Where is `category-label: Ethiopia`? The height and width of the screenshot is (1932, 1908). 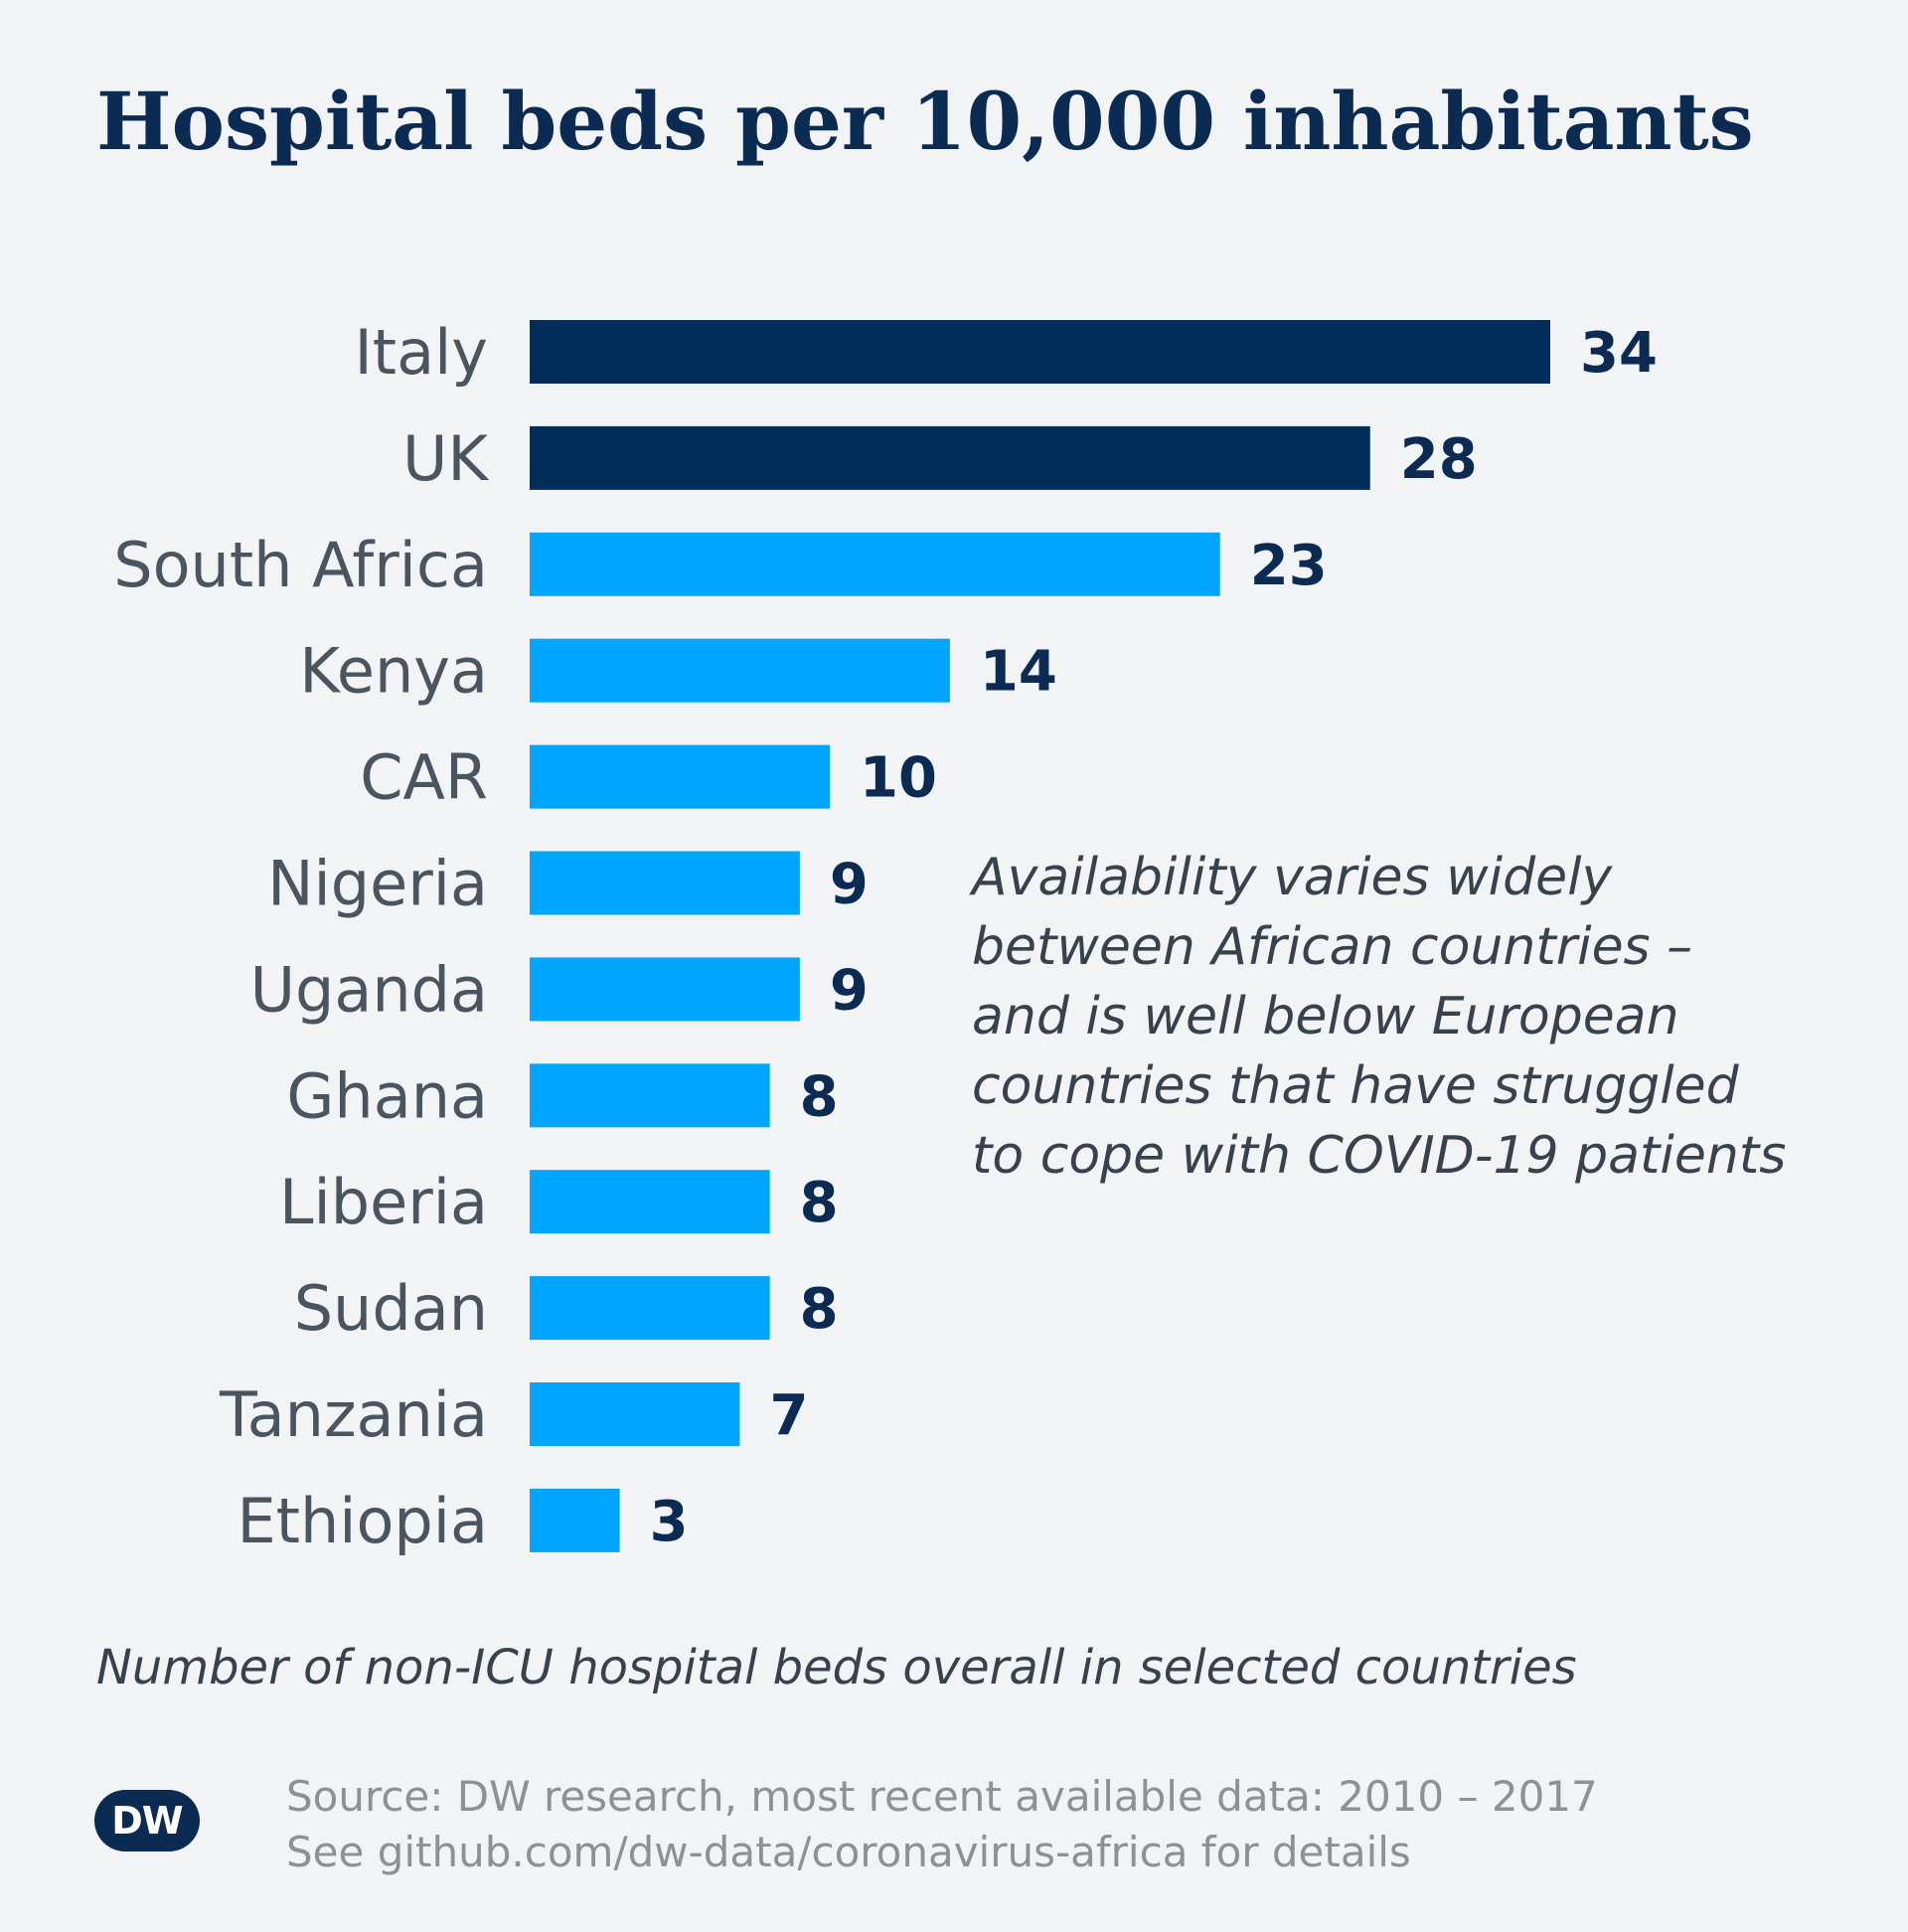 category-label: Ethiopia is located at coordinates (362, 1521).